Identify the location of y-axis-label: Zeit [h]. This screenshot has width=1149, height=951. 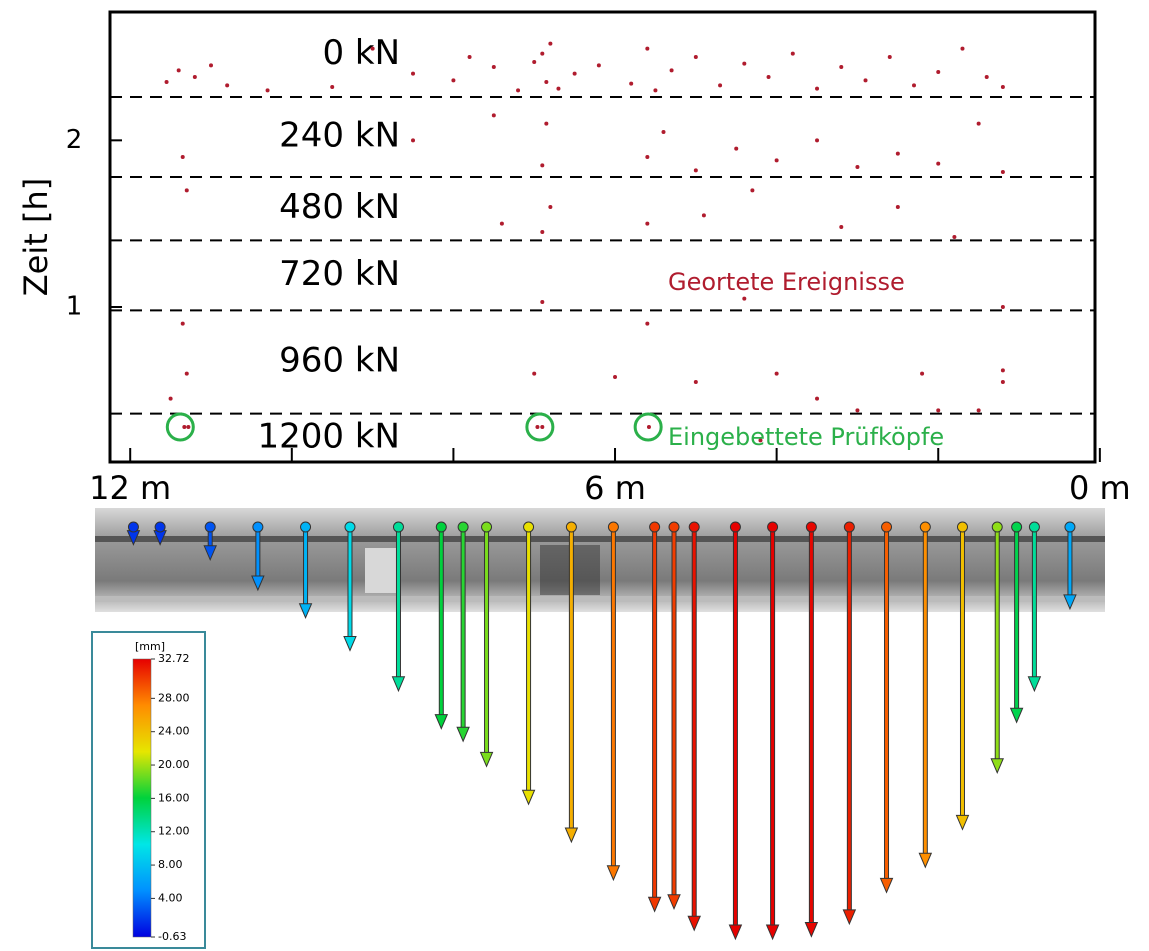
(36, 237).